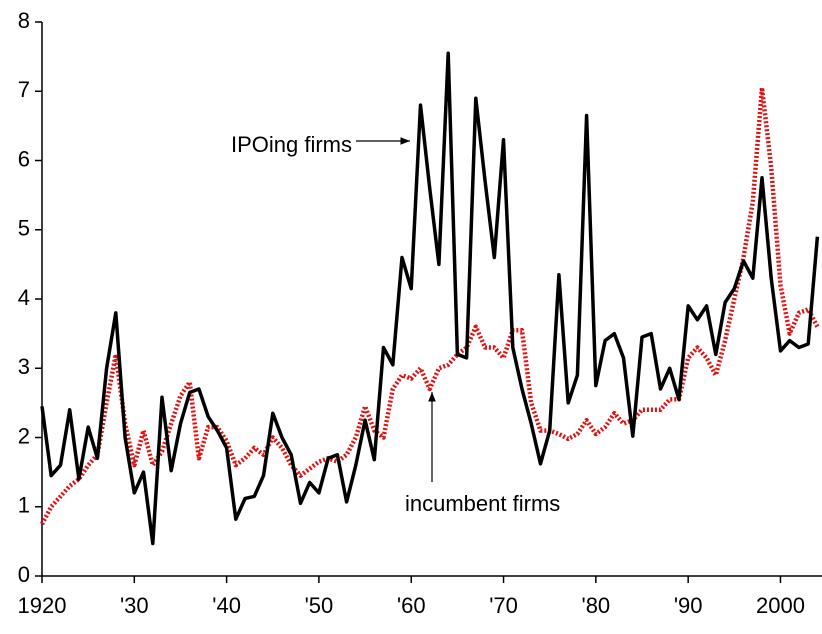  Describe the element at coordinates (503, 605) in the screenshot. I see `x-tick-label: '70` at that location.